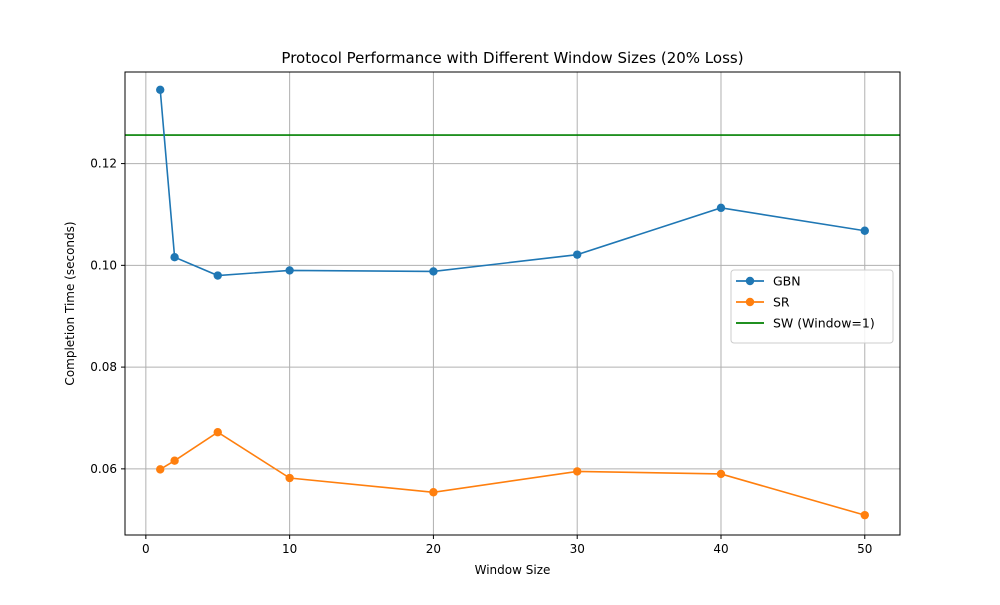 The height and width of the screenshot is (605, 1000). I want to click on legend-label-gbn: GBN, so click(787, 281).